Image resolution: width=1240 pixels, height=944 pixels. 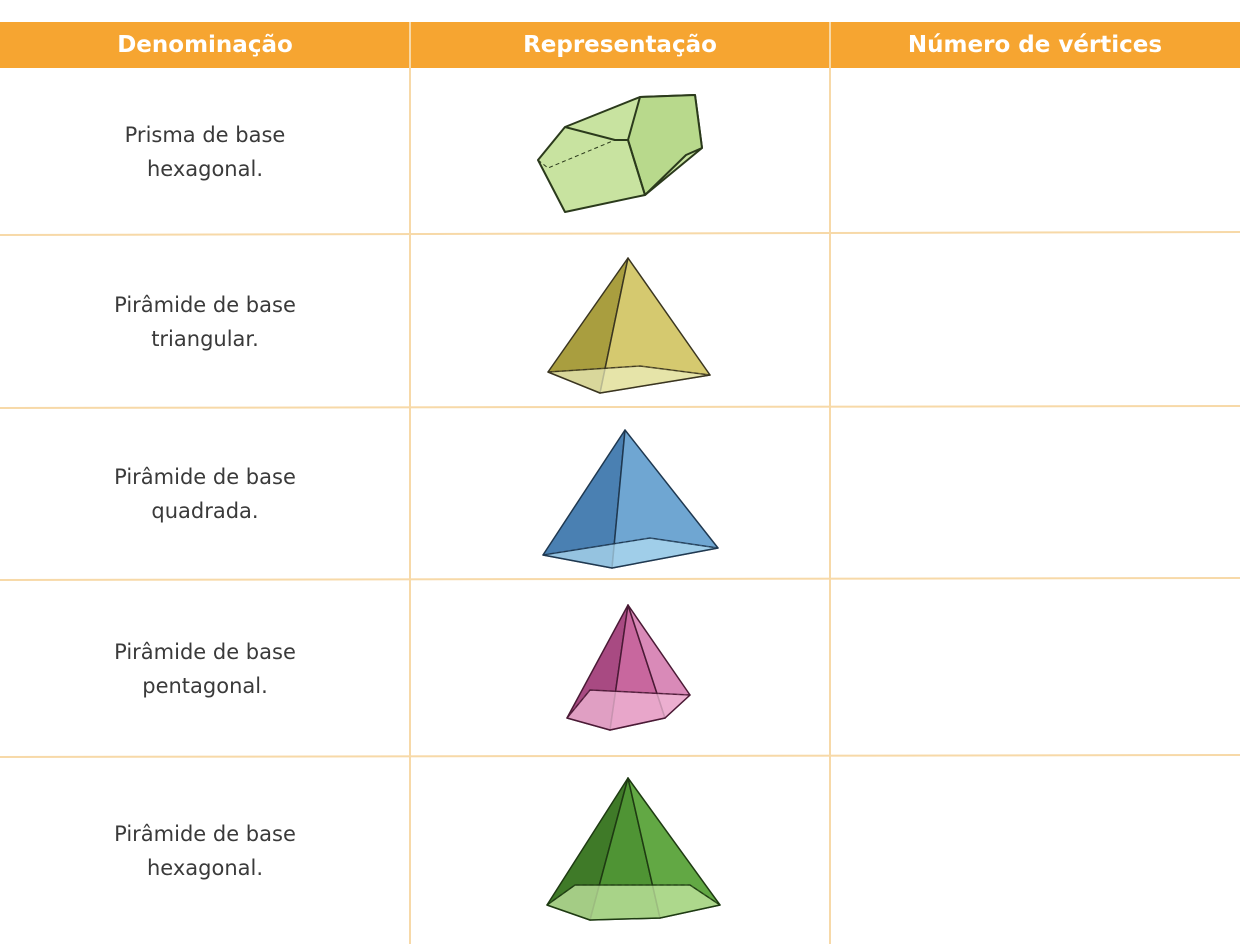 I want to click on name-cell: Pirâmide de base triangular., so click(x=205, y=321).